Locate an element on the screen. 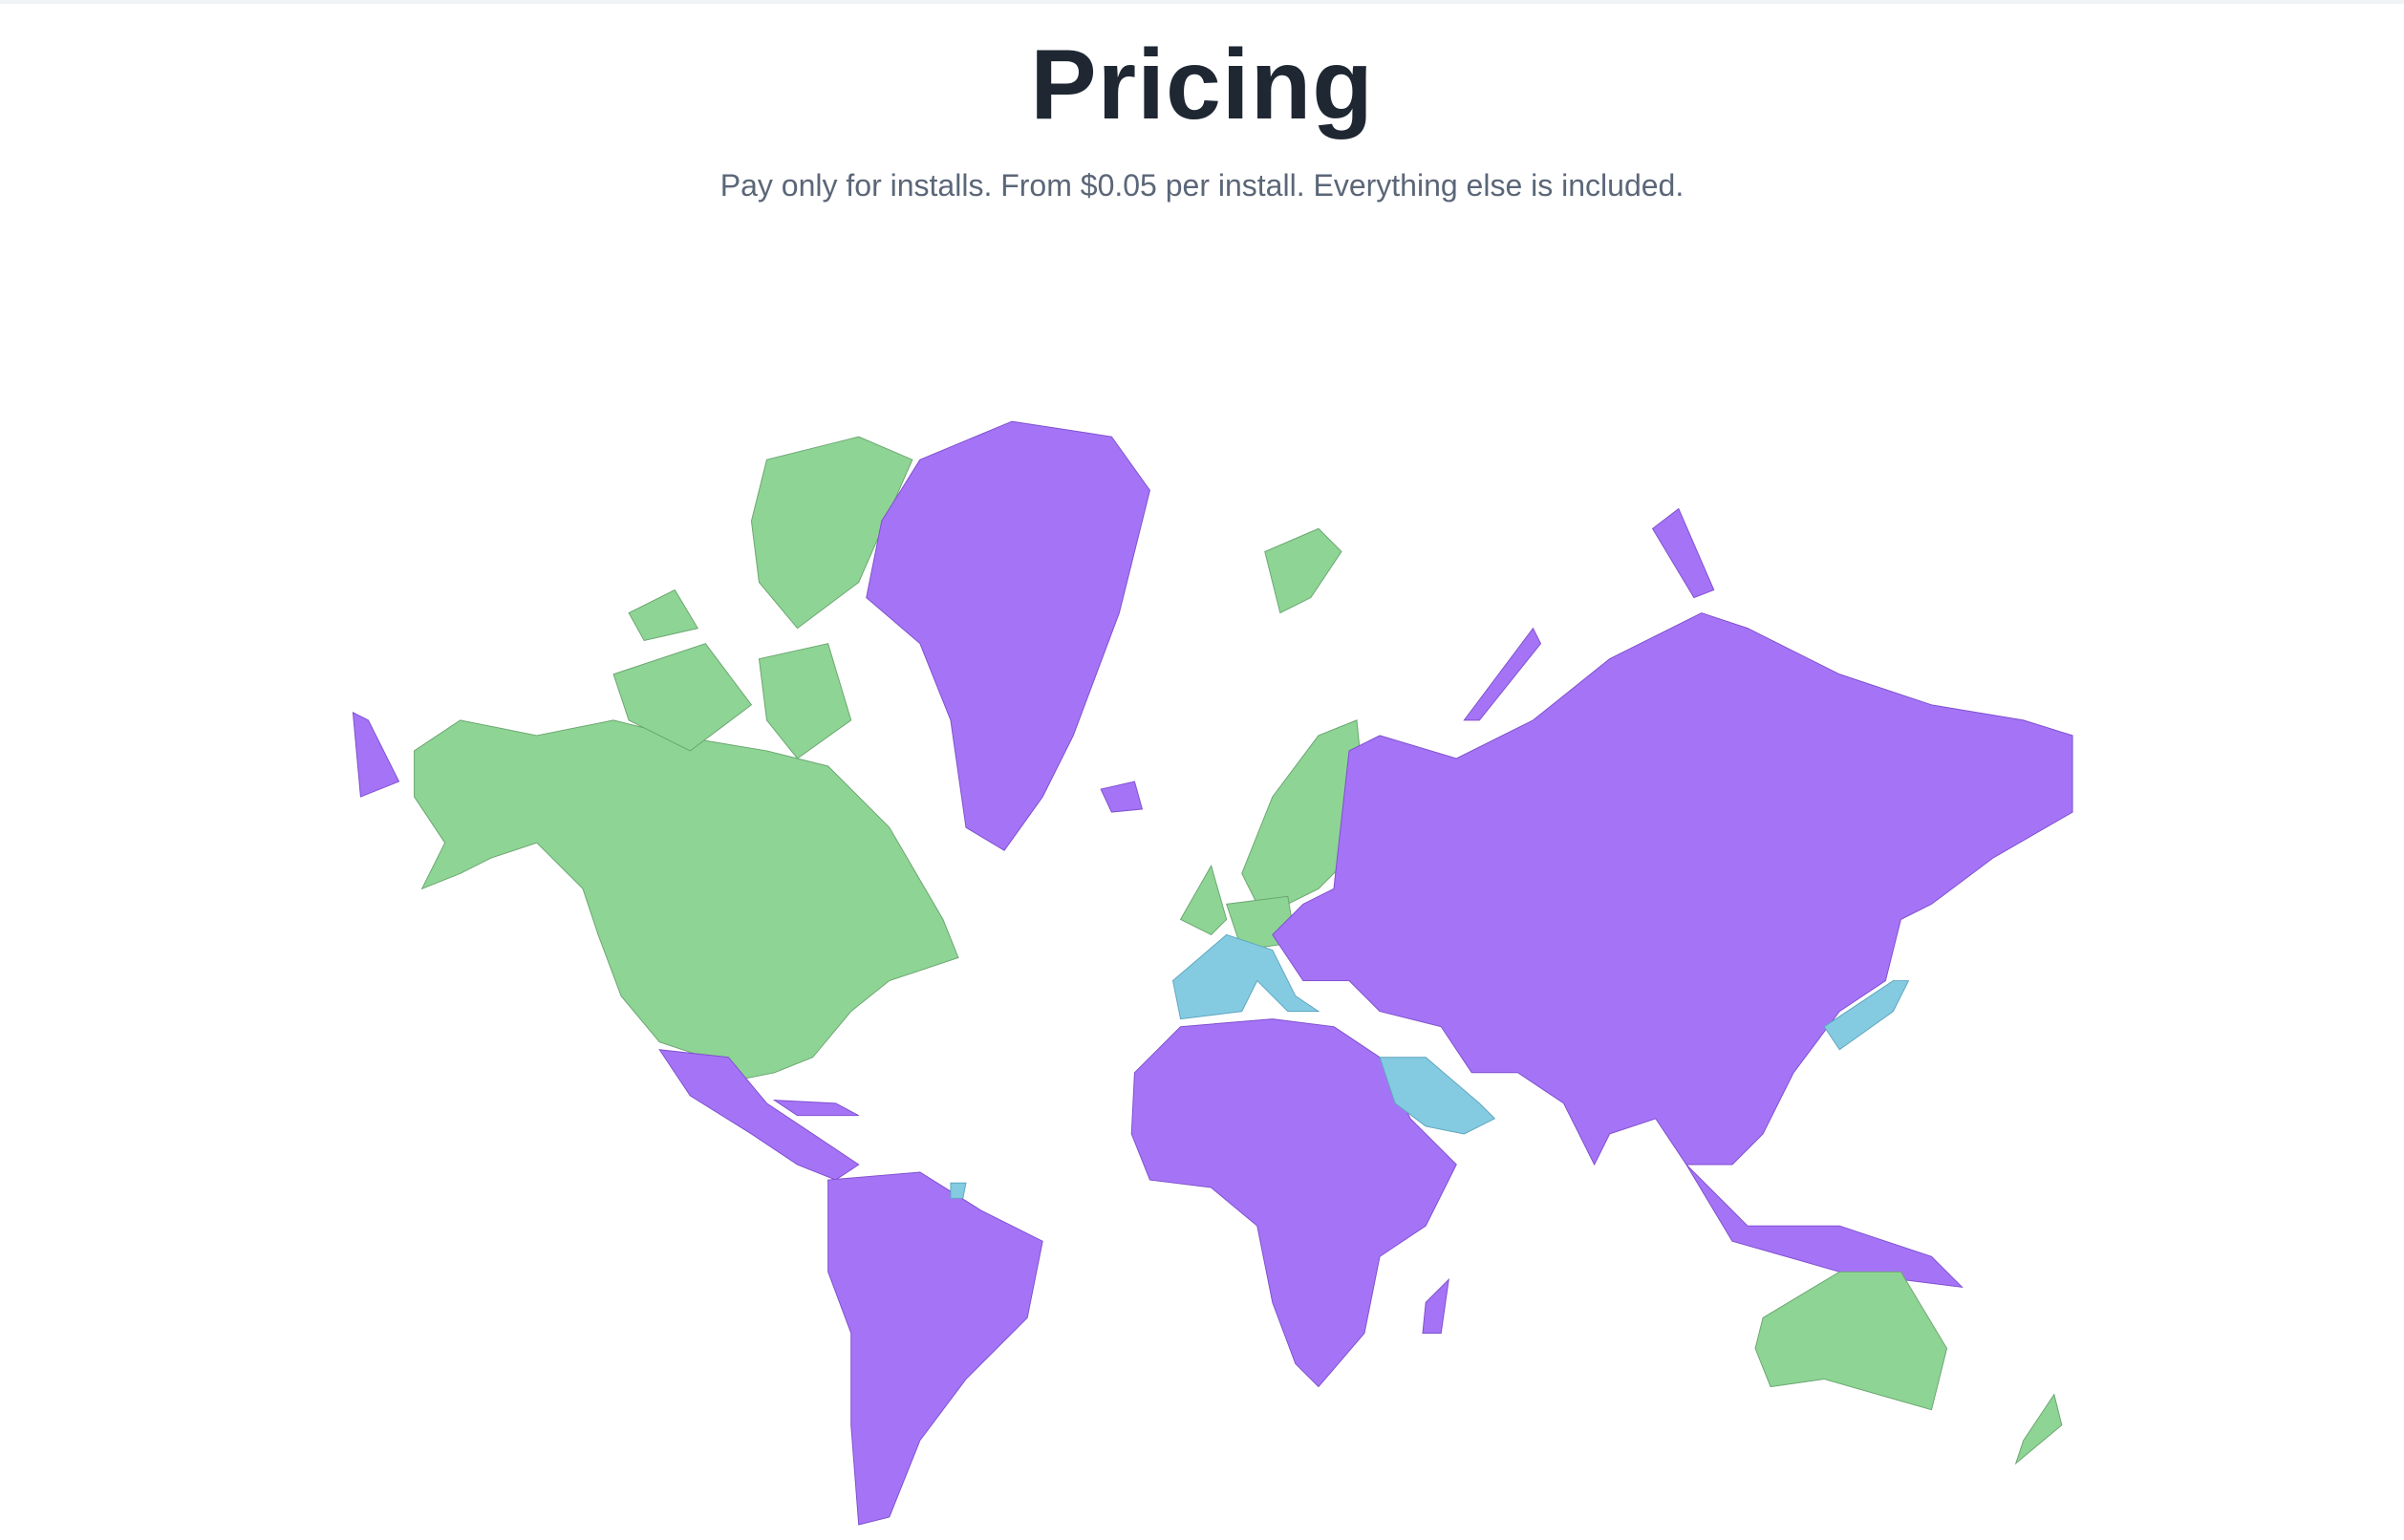 This screenshot has height=1540, width=2404. arabia is located at coordinates (1437, 1096).